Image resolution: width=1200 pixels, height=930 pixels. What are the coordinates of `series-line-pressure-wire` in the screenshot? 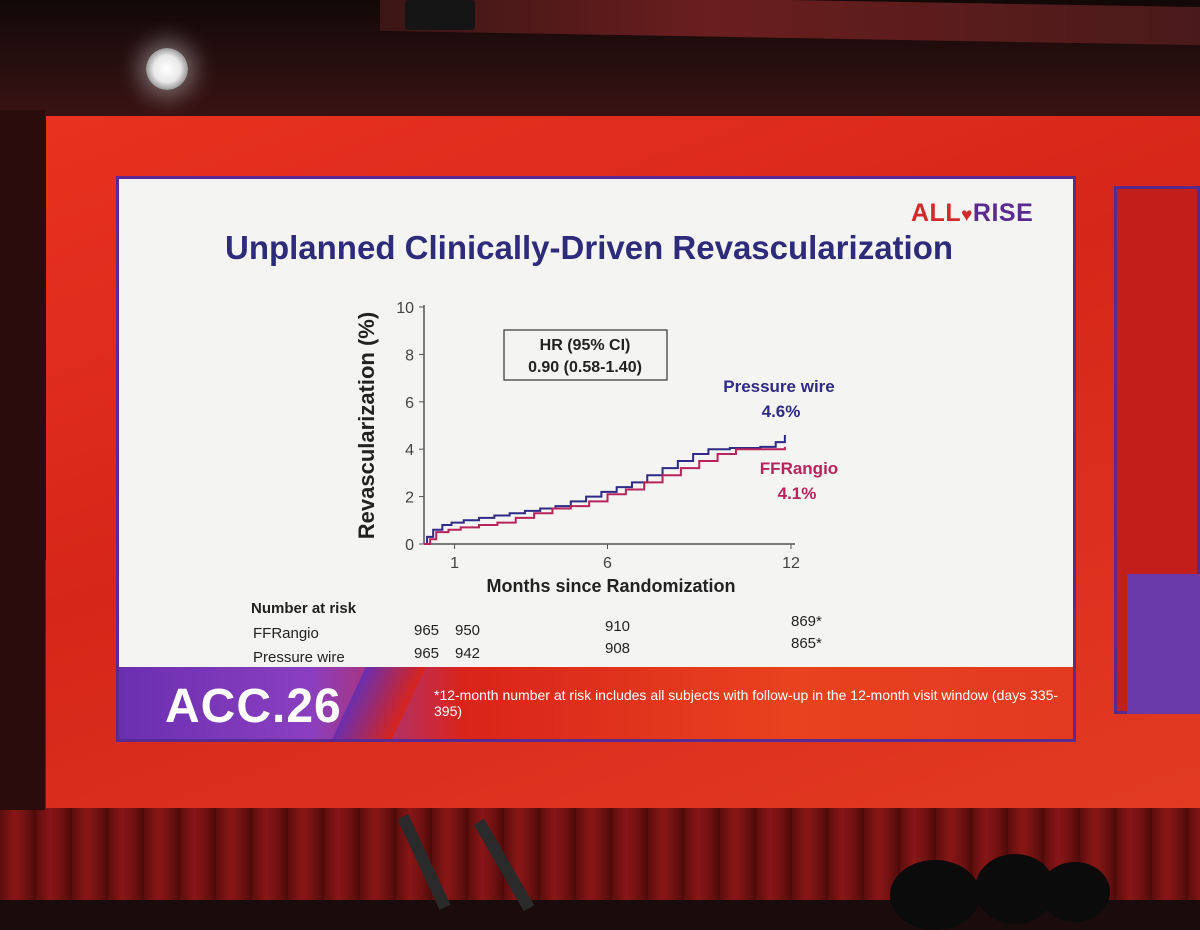 It's located at (605, 489).